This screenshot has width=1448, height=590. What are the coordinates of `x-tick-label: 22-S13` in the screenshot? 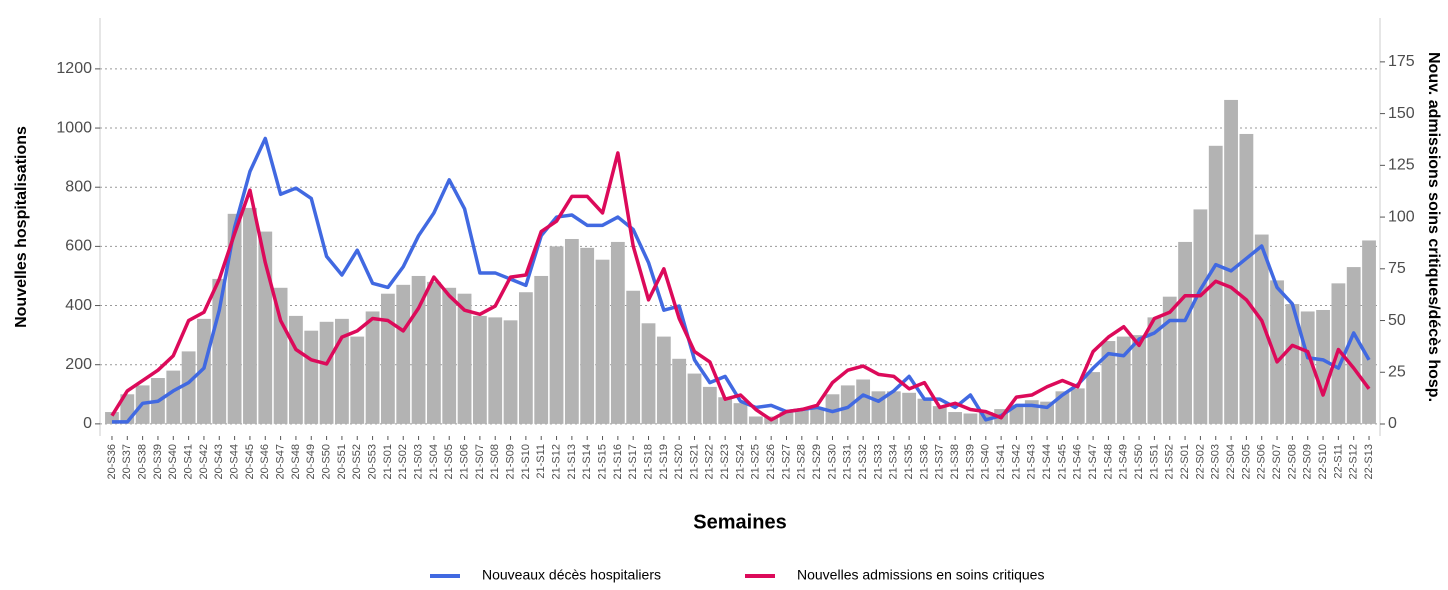 It's located at (1369, 461).